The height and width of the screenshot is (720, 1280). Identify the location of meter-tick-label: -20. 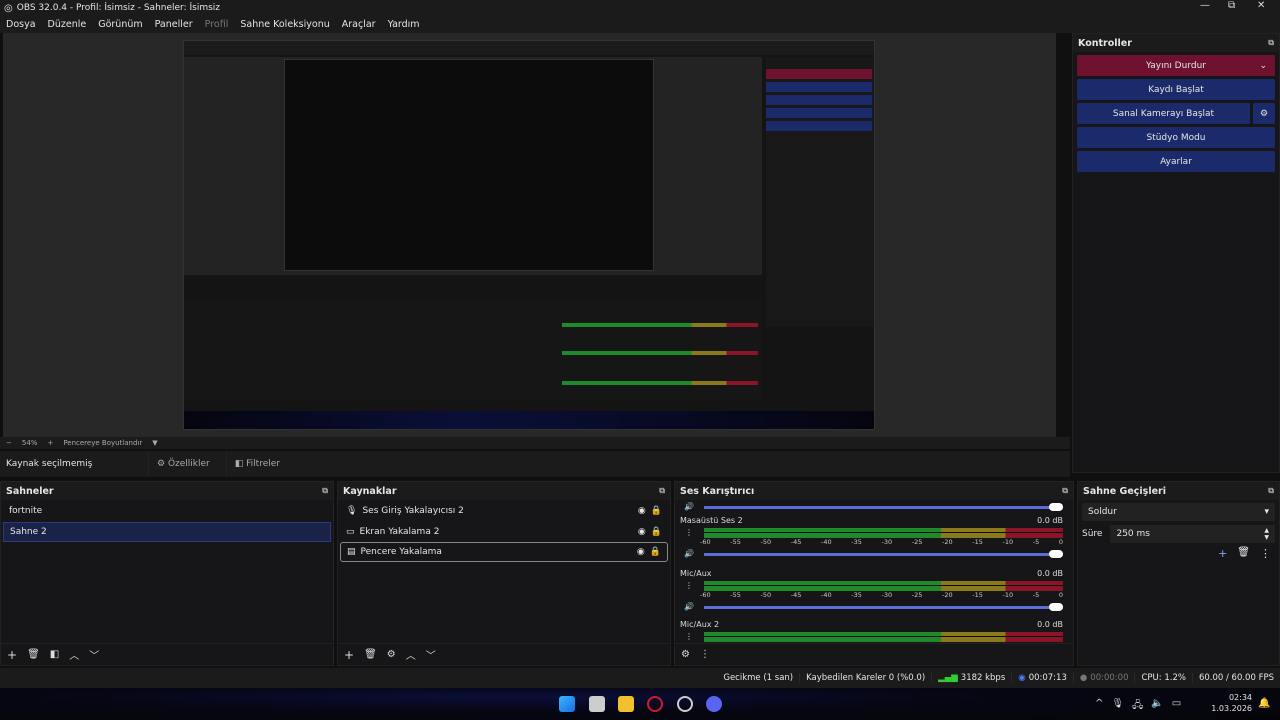
(947, 595).